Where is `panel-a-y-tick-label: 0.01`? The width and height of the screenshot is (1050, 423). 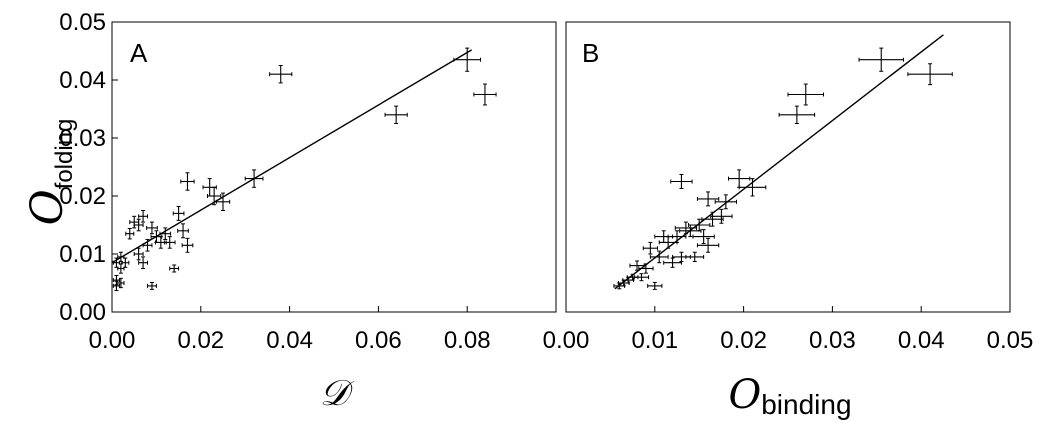 panel-a-y-tick-label: 0.01 is located at coordinates (82, 254).